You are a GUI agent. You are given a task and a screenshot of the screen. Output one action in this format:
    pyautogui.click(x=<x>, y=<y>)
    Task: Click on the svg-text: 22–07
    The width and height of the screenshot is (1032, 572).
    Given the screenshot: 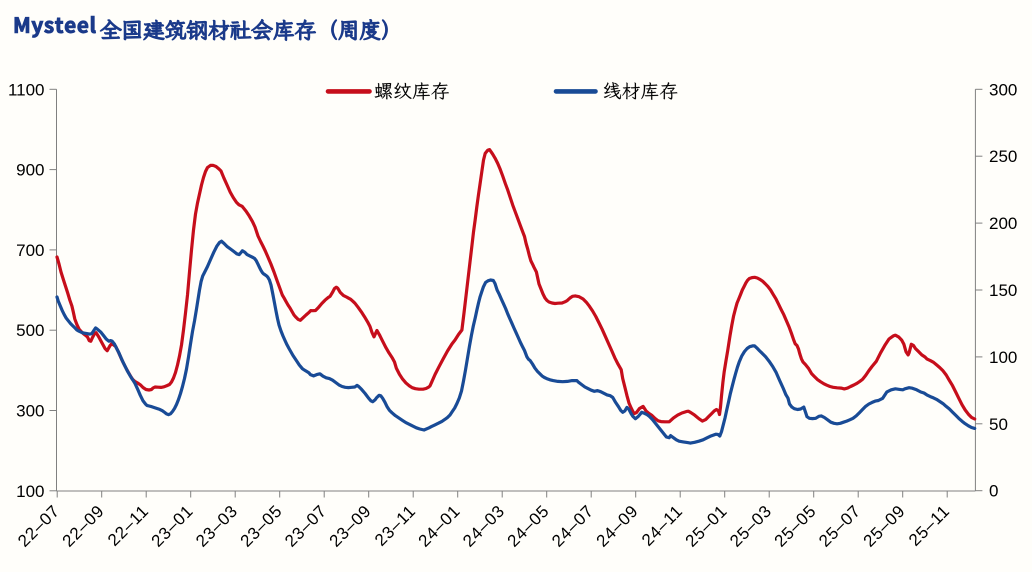 What is the action you would take?
    pyautogui.click(x=38, y=525)
    